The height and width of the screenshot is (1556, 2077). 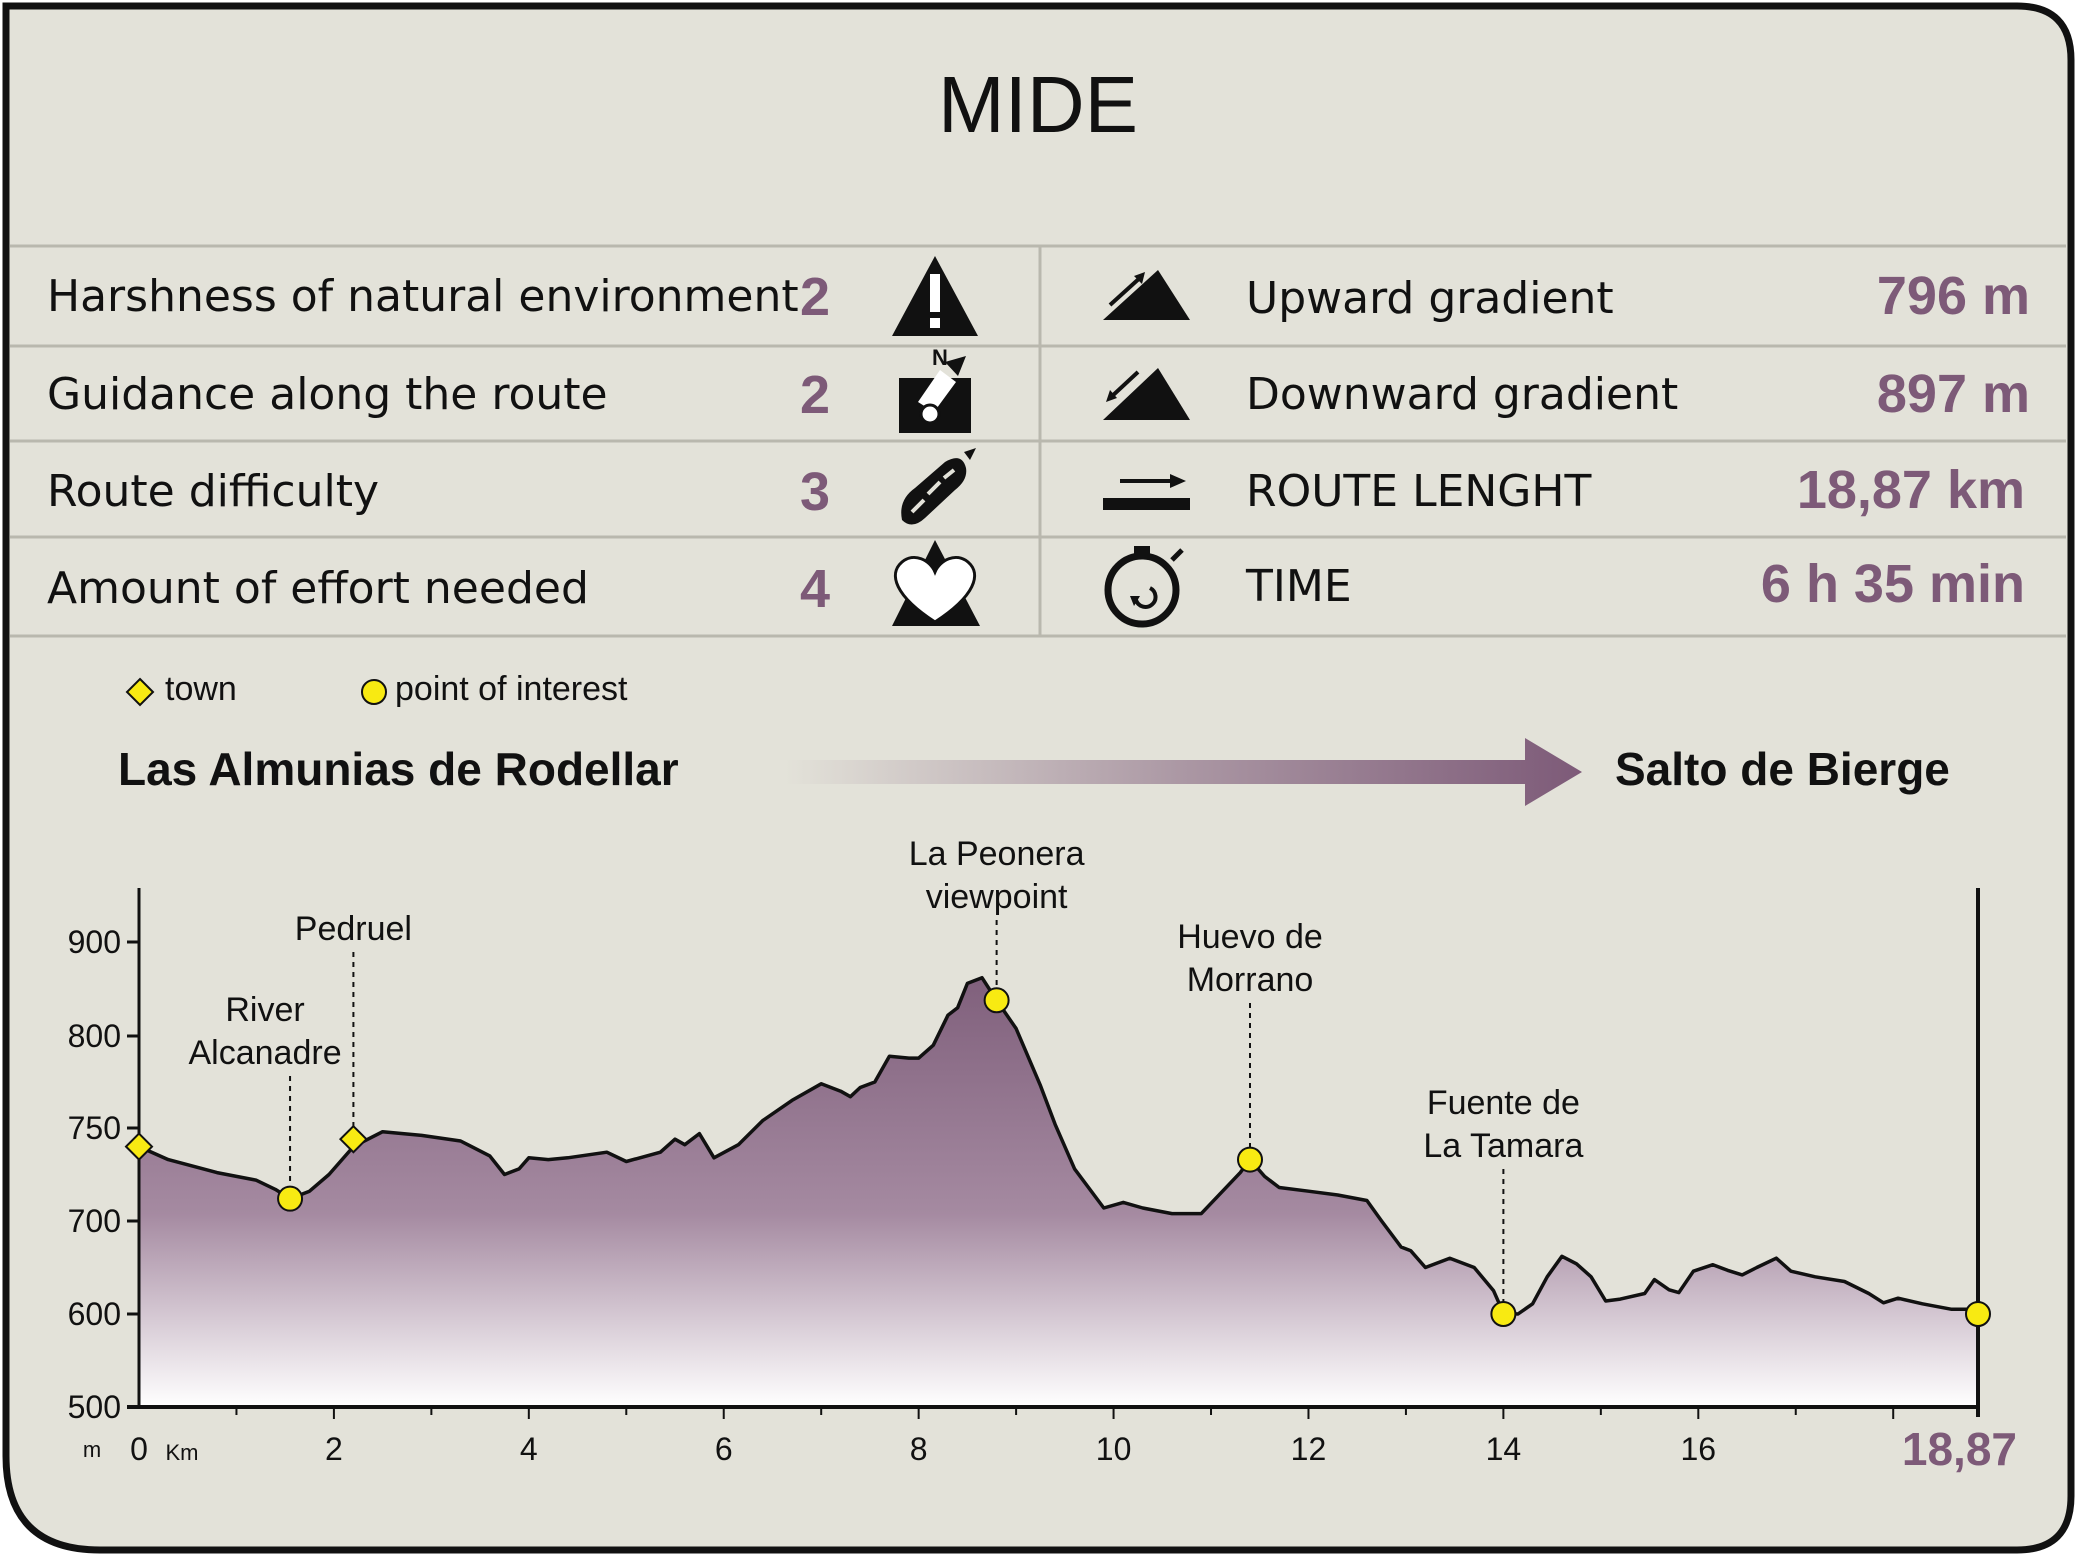 I want to click on stat-row-time: TIME 6 h 35 min, so click(x=1564, y=587).